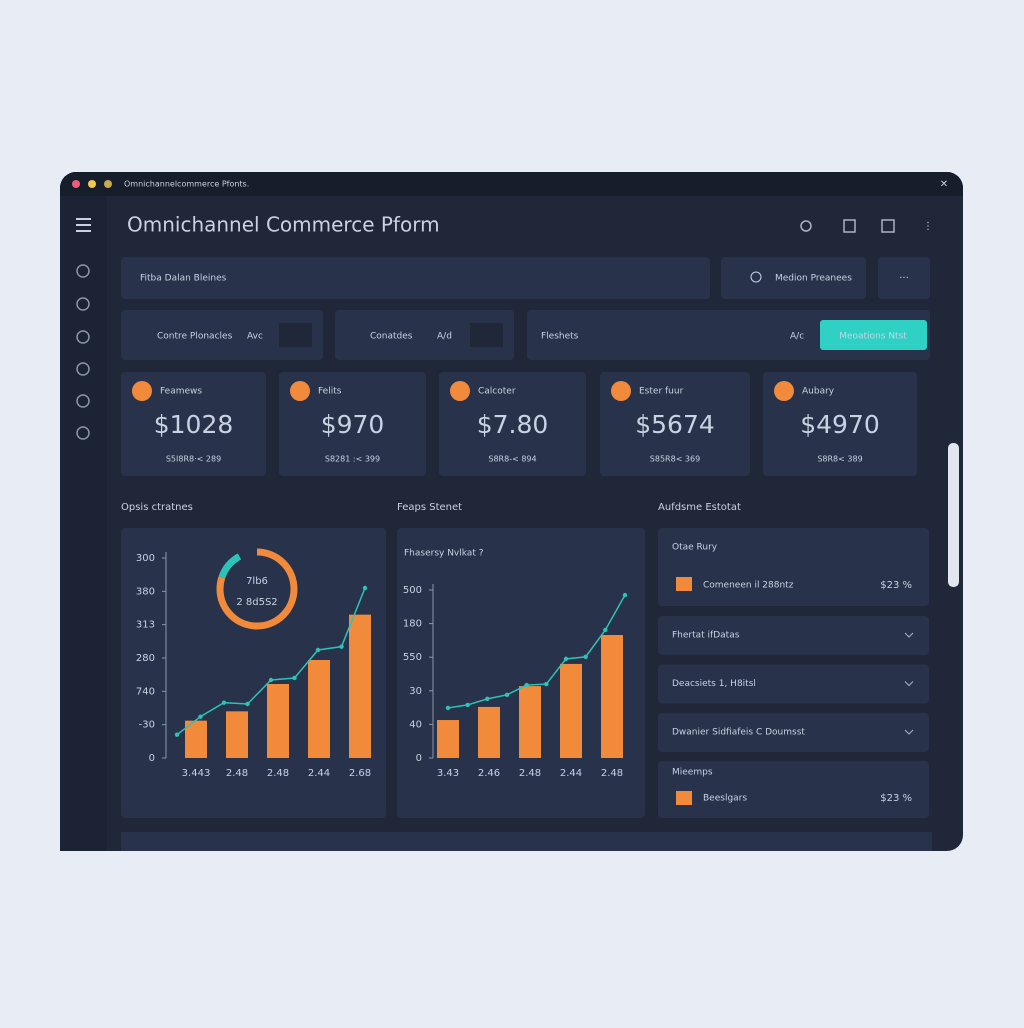 The width and height of the screenshot is (1024, 1028). I want to click on action-button, so click(873, 335).